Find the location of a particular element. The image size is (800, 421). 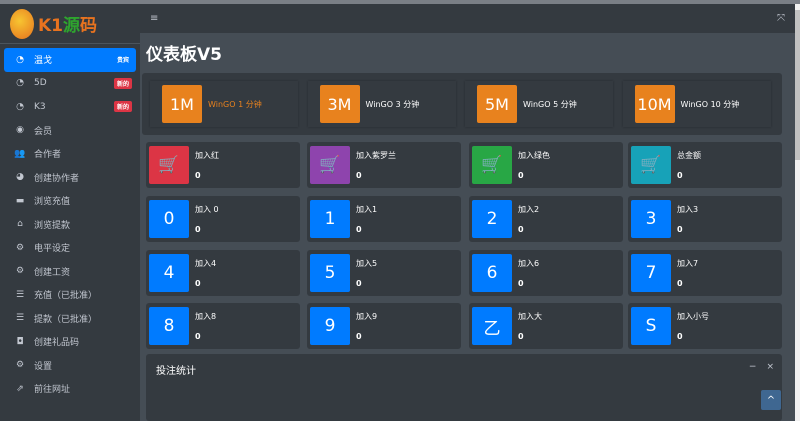

window-top-strip is located at coordinates (400, 2).